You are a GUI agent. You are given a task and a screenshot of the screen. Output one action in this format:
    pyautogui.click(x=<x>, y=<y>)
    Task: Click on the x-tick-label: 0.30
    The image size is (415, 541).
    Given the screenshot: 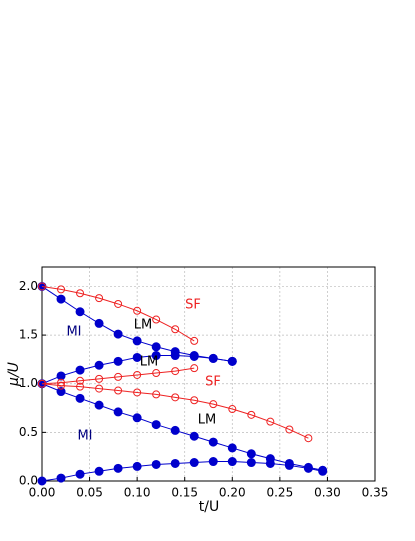 What is the action you would take?
    pyautogui.click(x=327, y=493)
    